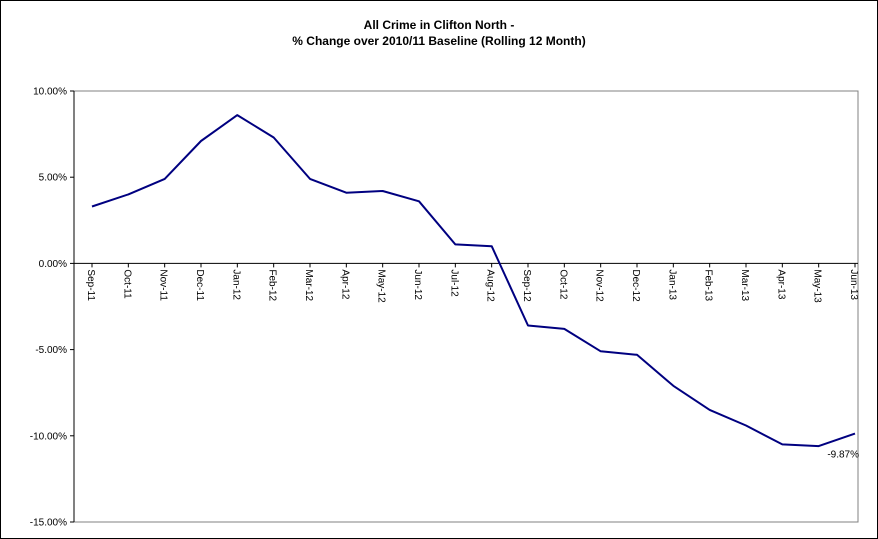  Describe the element at coordinates (417, 284) in the screenshot. I see `x-tick-label: Jun-12` at that location.